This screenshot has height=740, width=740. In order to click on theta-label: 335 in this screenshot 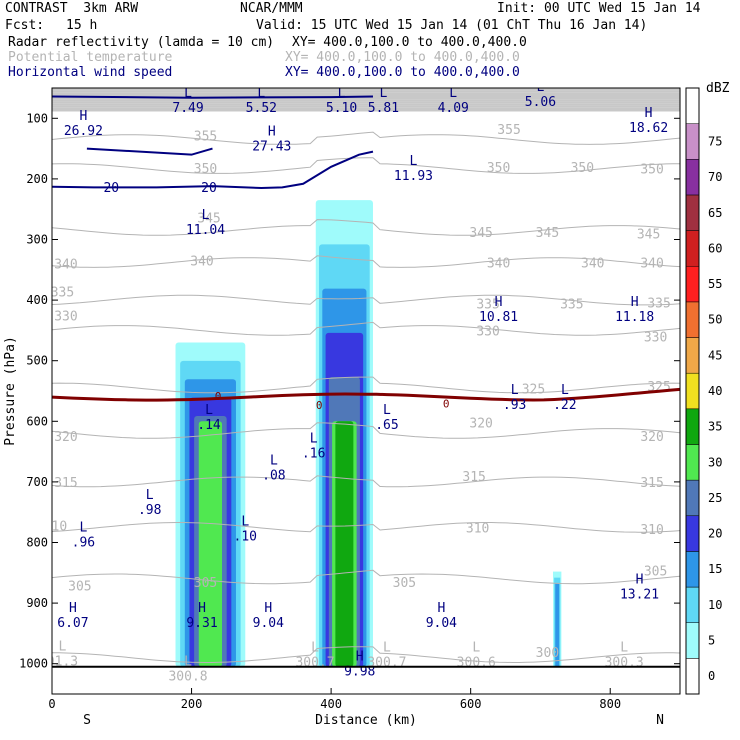, I will do `click(658, 304)`.